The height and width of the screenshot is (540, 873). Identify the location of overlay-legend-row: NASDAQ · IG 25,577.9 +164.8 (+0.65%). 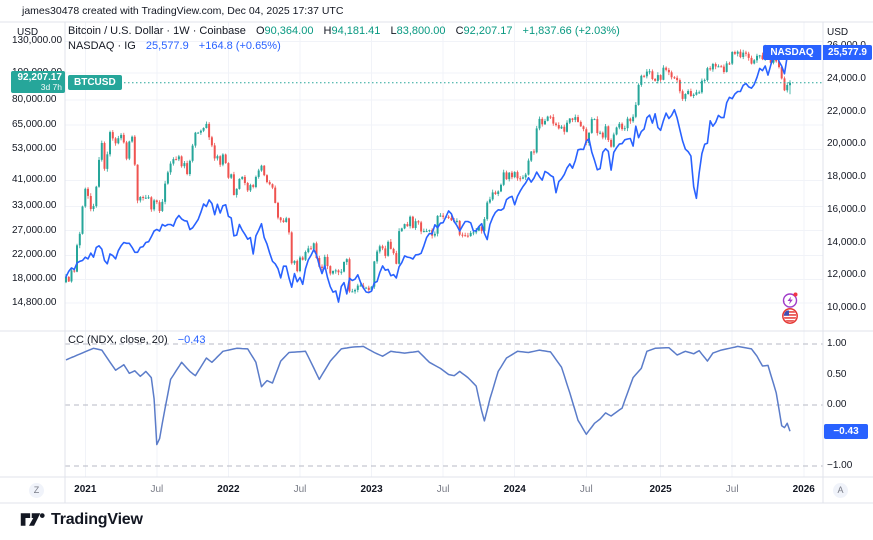
(344, 46).